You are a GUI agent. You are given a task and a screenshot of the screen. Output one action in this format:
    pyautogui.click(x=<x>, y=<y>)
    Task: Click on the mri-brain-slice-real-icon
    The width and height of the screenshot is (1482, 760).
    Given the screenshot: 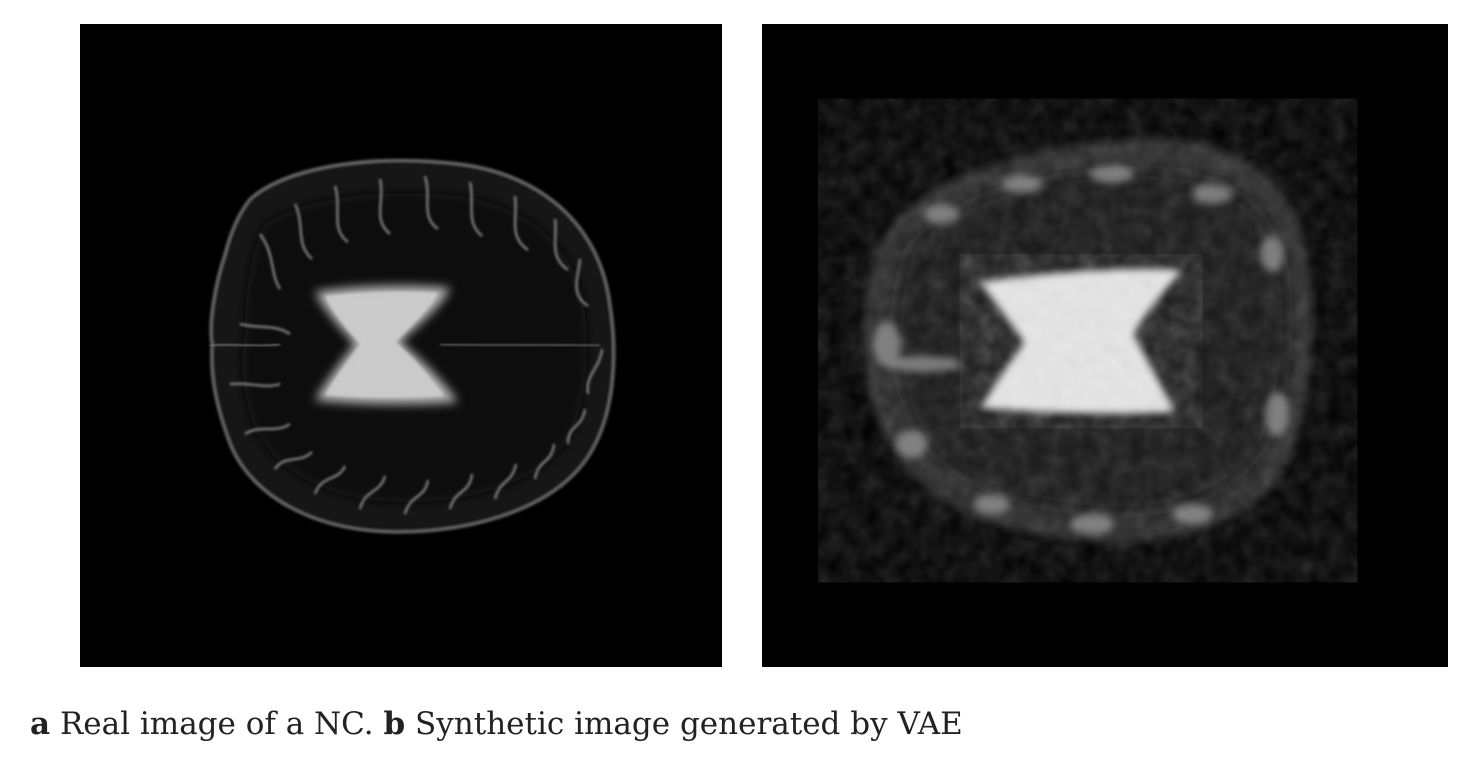 What is the action you would take?
    pyautogui.click(x=412, y=346)
    